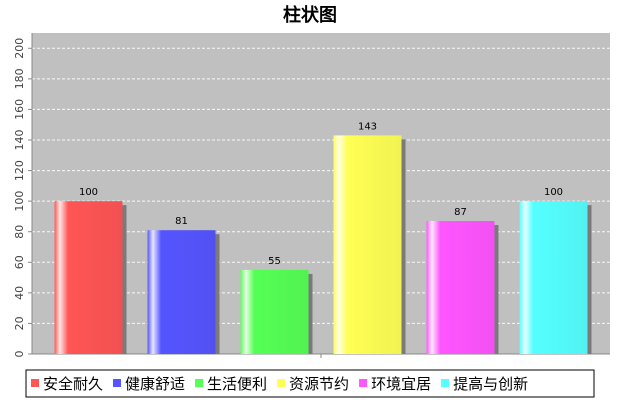  I want to click on legend-item-label: 健康舒适, so click(155, 384).